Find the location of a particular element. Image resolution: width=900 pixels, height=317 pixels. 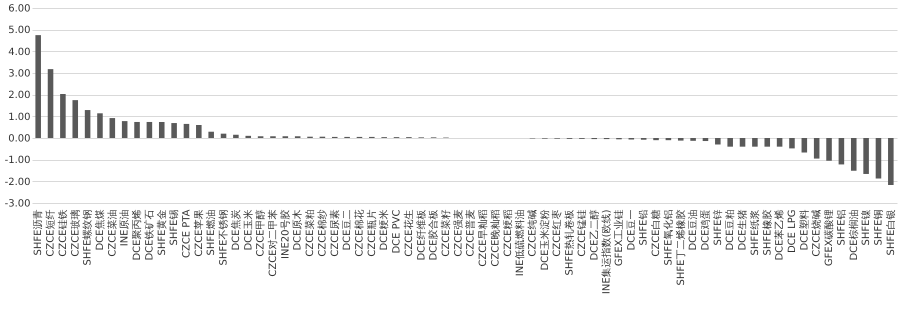

y-tick-label: 0.00 is located at coordinates (19, 139).